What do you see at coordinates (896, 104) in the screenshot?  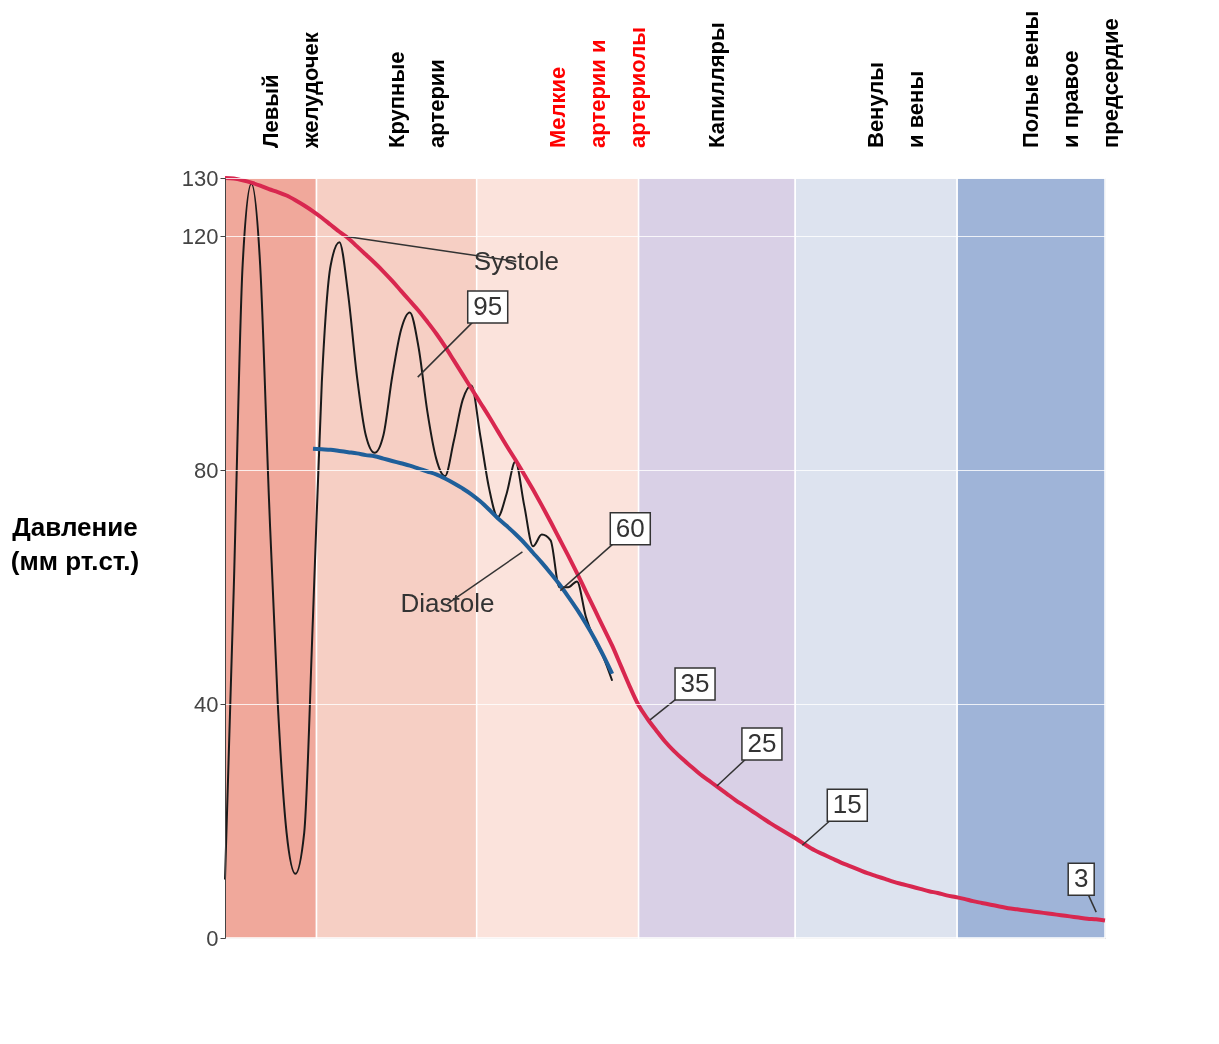 I see `text: Венулы и вены` at bounding box center [896, 104].